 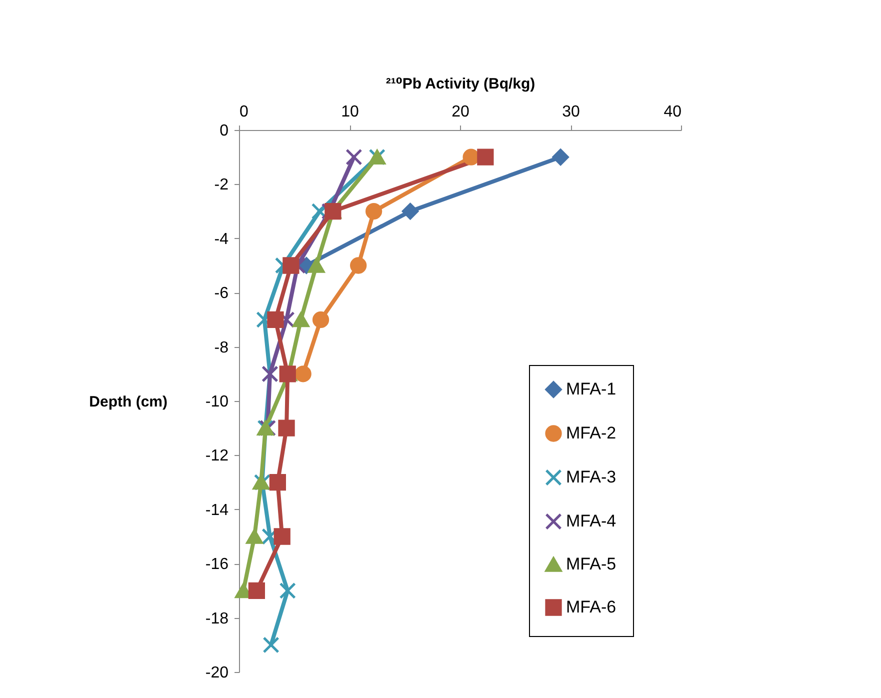 What do you see at coordinates (217, 456) in the screenshot?
I see `y-tick-label: -12` at bounding box center [217, 456].